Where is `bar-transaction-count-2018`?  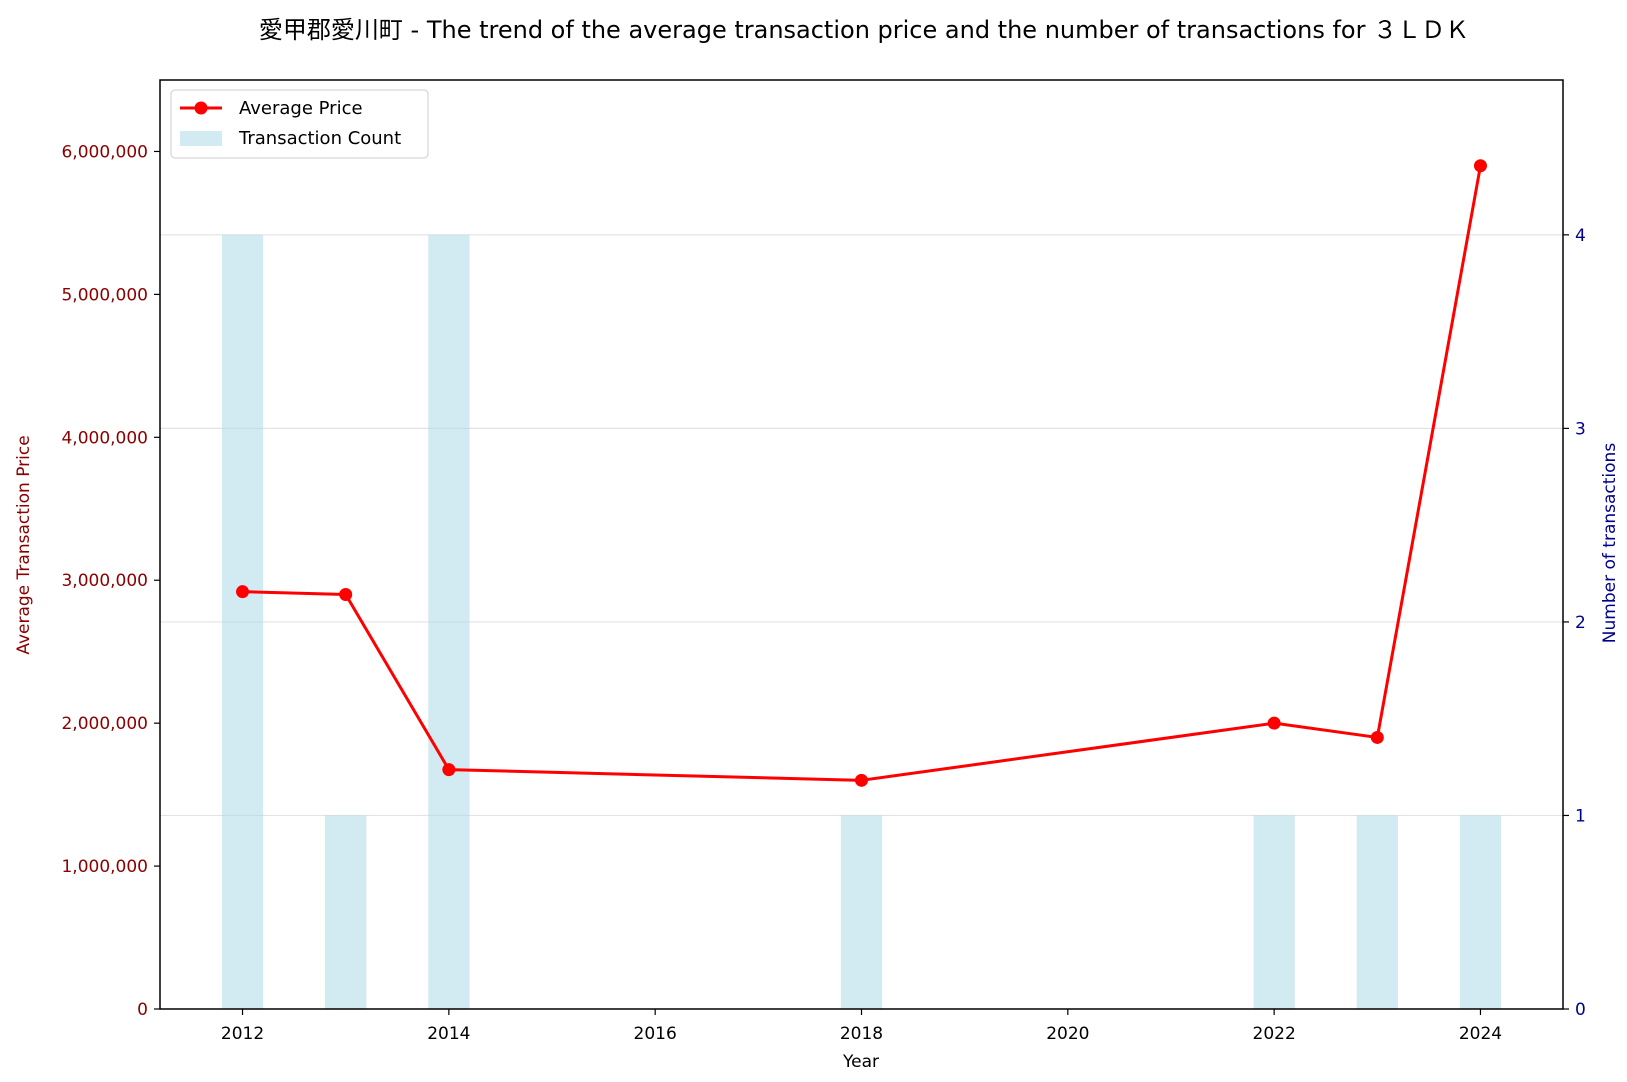 bar-transaction-count-2018 is located at coordinates (861, 912).